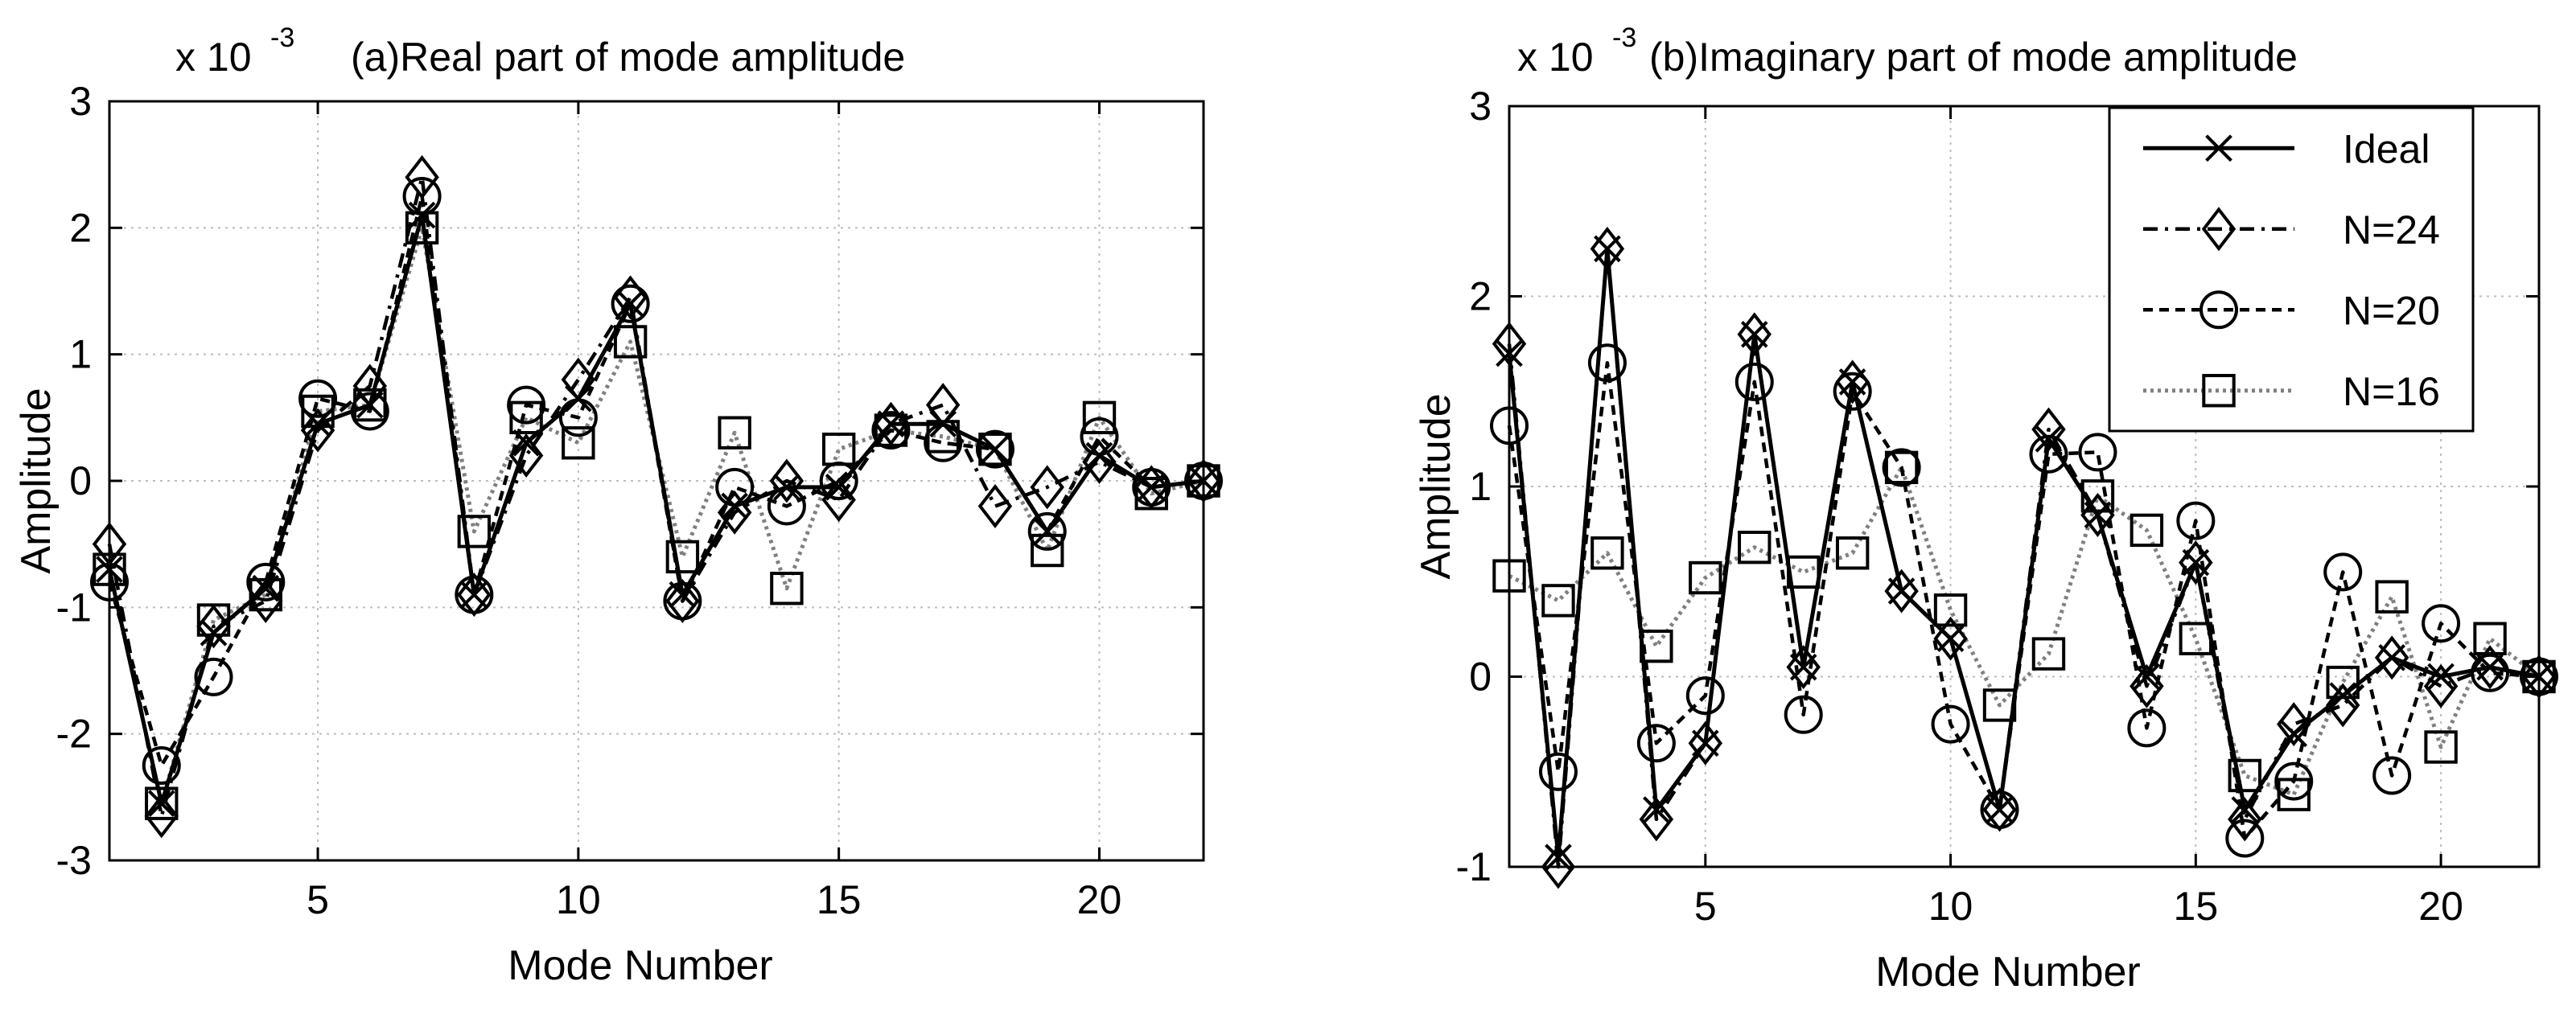  What do you see at coordinates (2391, 391) in the screenshot?
I see `legend-label: N=16` at bounding box center [2391, 391].